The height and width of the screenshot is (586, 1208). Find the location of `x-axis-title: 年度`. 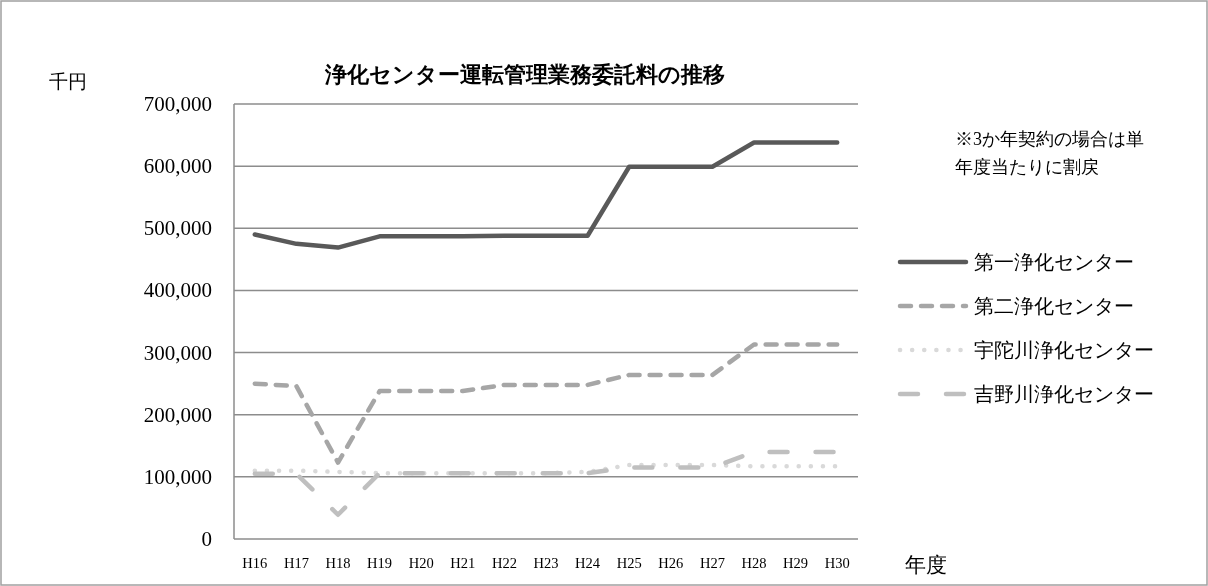

x-axis-title: 年度 is located at coordinates (926, 565).